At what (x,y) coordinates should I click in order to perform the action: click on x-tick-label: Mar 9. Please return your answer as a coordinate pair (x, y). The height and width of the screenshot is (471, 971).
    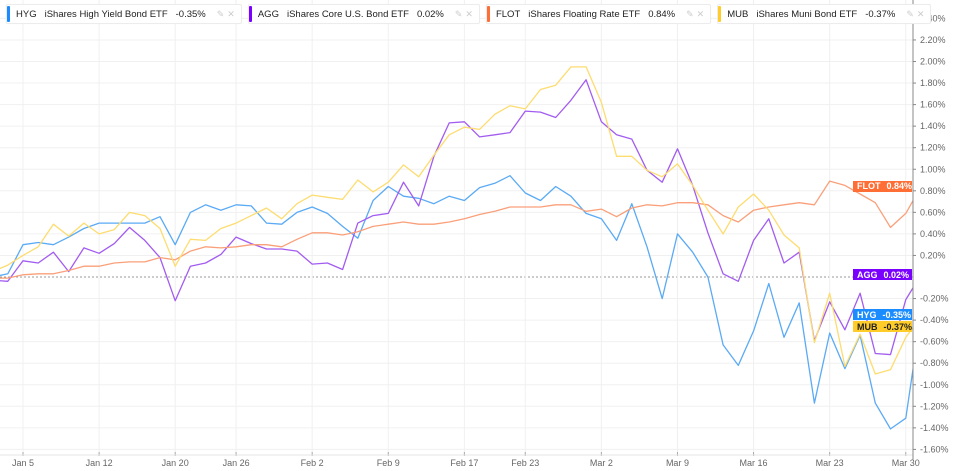
    Looking at the image, I should click on (677, 463).